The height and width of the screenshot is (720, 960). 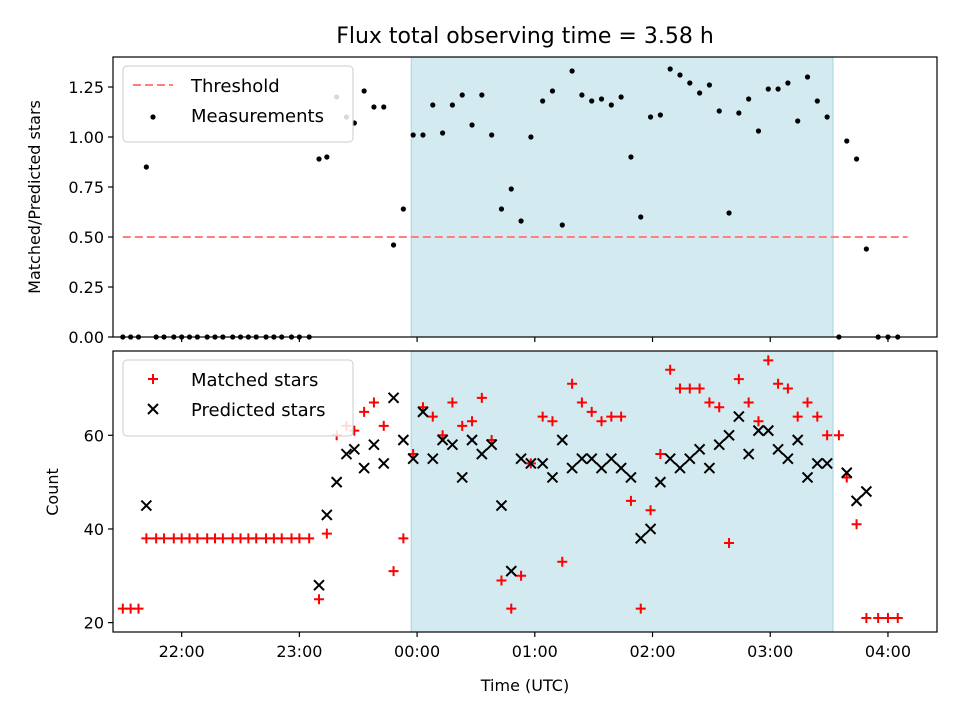 I want to click on x-tick-label: 01:00, so click(x=535, y=651).